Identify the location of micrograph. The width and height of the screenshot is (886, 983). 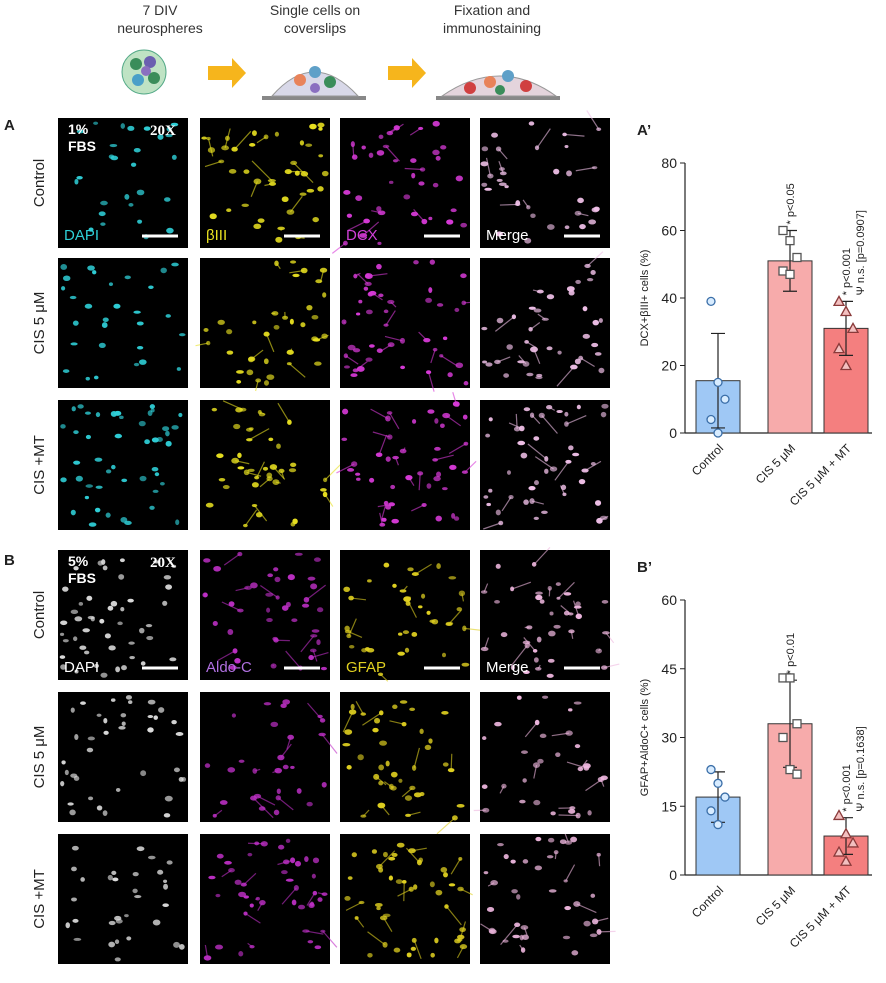
(272, 465).